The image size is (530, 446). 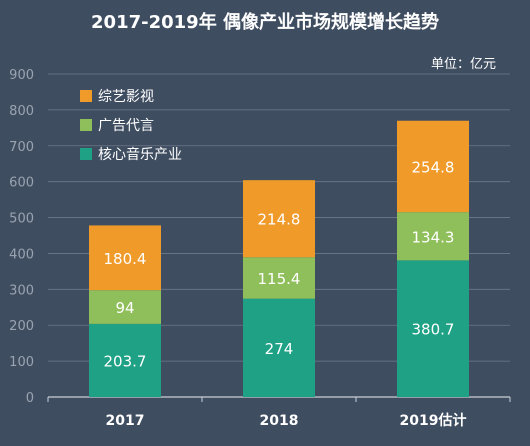 I want to click on data-label: 274, so click(x=279, y=349).